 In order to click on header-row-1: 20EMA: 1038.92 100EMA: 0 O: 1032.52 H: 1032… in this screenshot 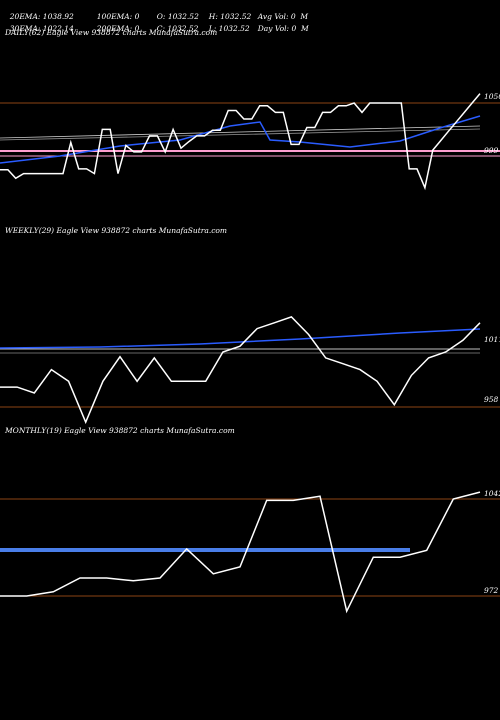, I will do `click(156, 12)`.